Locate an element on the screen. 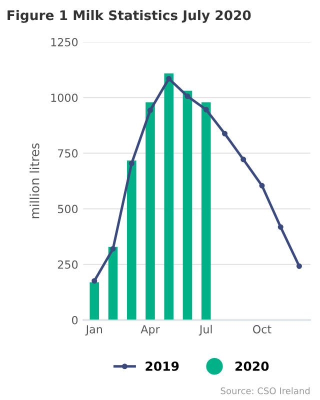  y-tick-label: 750 is located at coordinates (68, 153).